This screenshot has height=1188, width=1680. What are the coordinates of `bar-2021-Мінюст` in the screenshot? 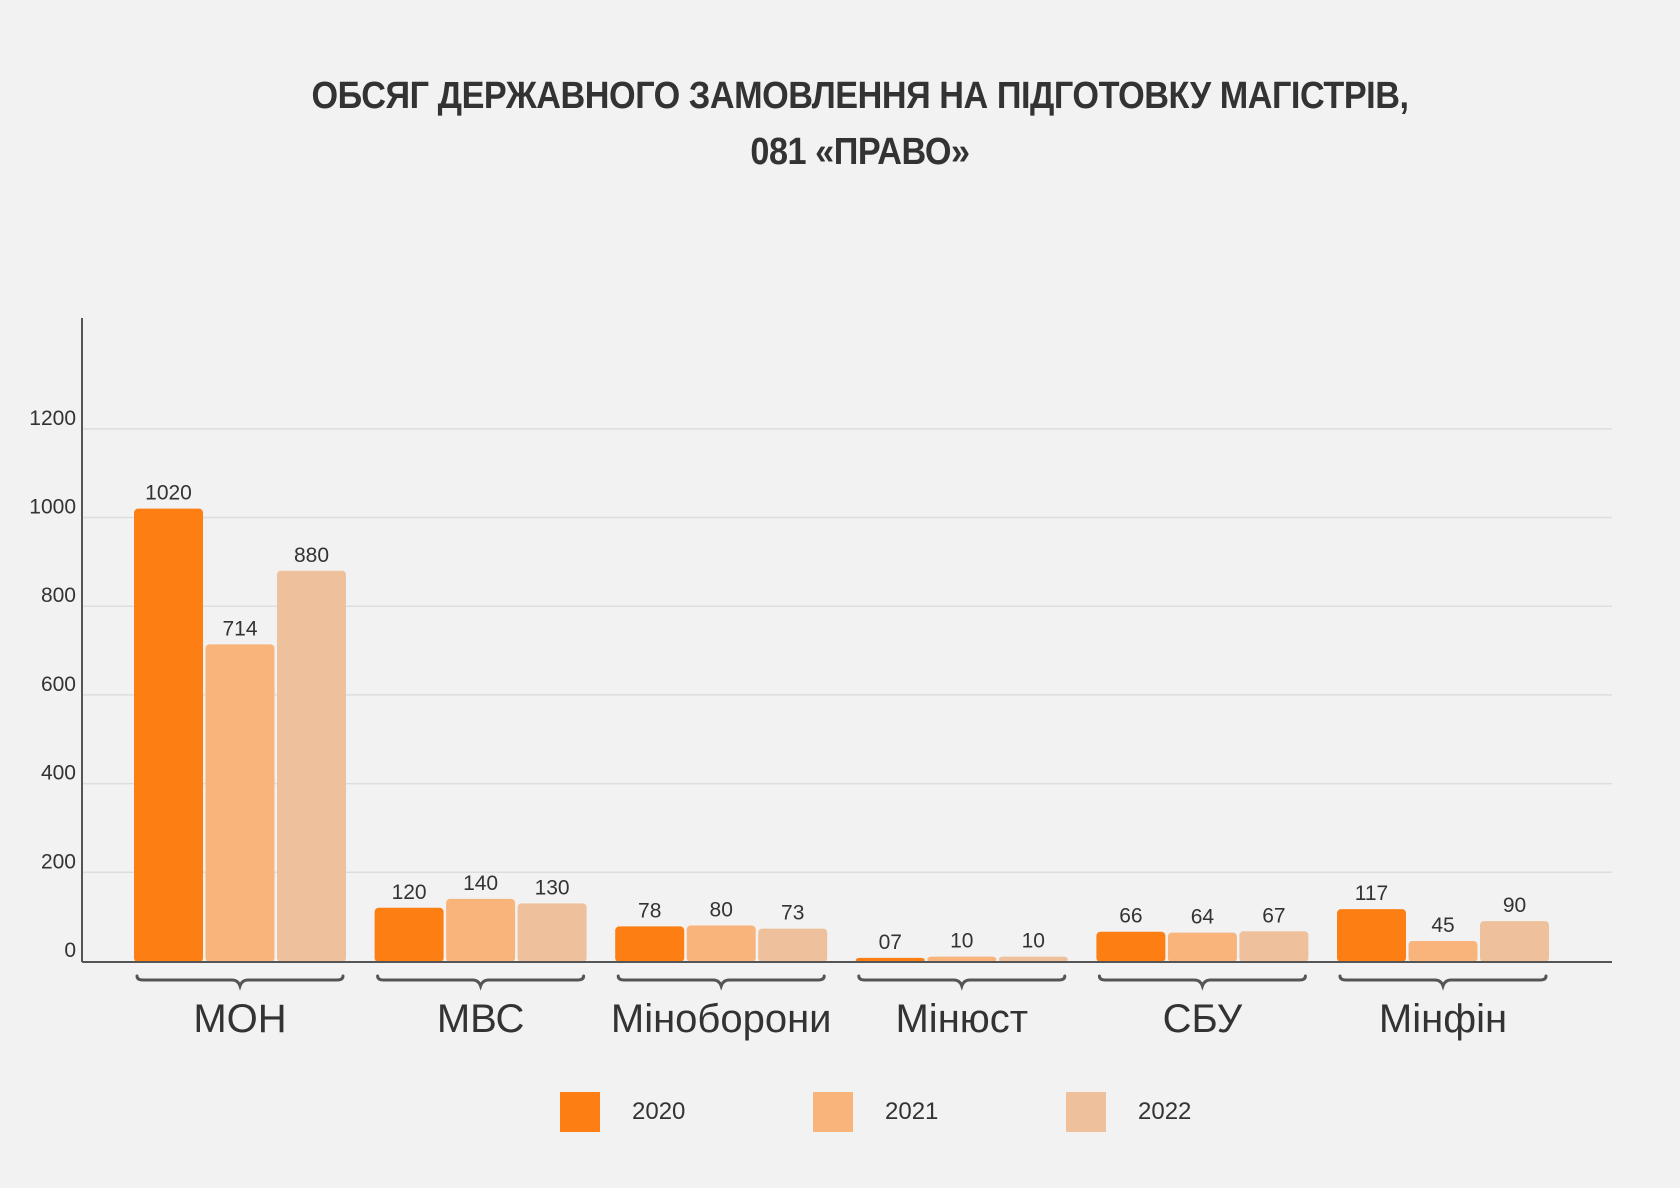 It's located at (962, 959).